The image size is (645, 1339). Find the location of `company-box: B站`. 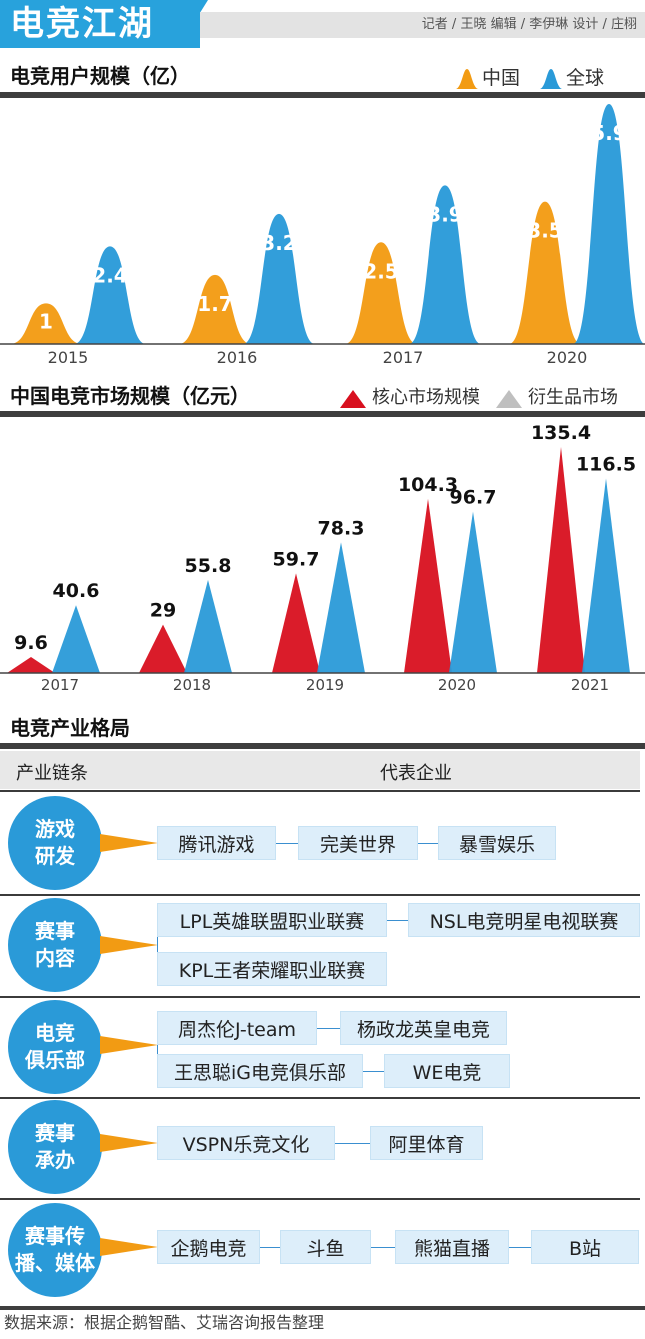

company-box: B站 is located at coordinates (585, 1247).